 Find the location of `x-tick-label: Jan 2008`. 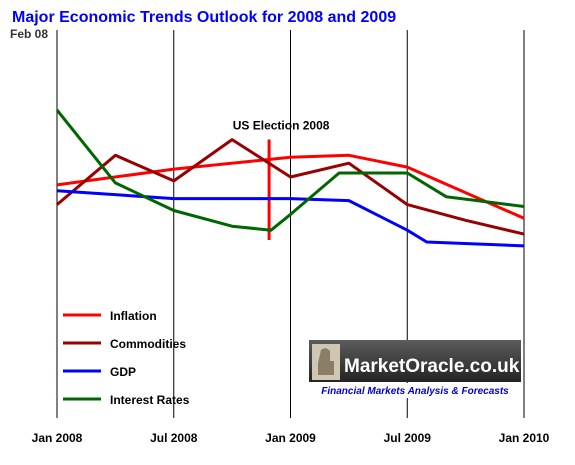

x-tick-label: Jan 2008 is located at coordinates (57, 438).